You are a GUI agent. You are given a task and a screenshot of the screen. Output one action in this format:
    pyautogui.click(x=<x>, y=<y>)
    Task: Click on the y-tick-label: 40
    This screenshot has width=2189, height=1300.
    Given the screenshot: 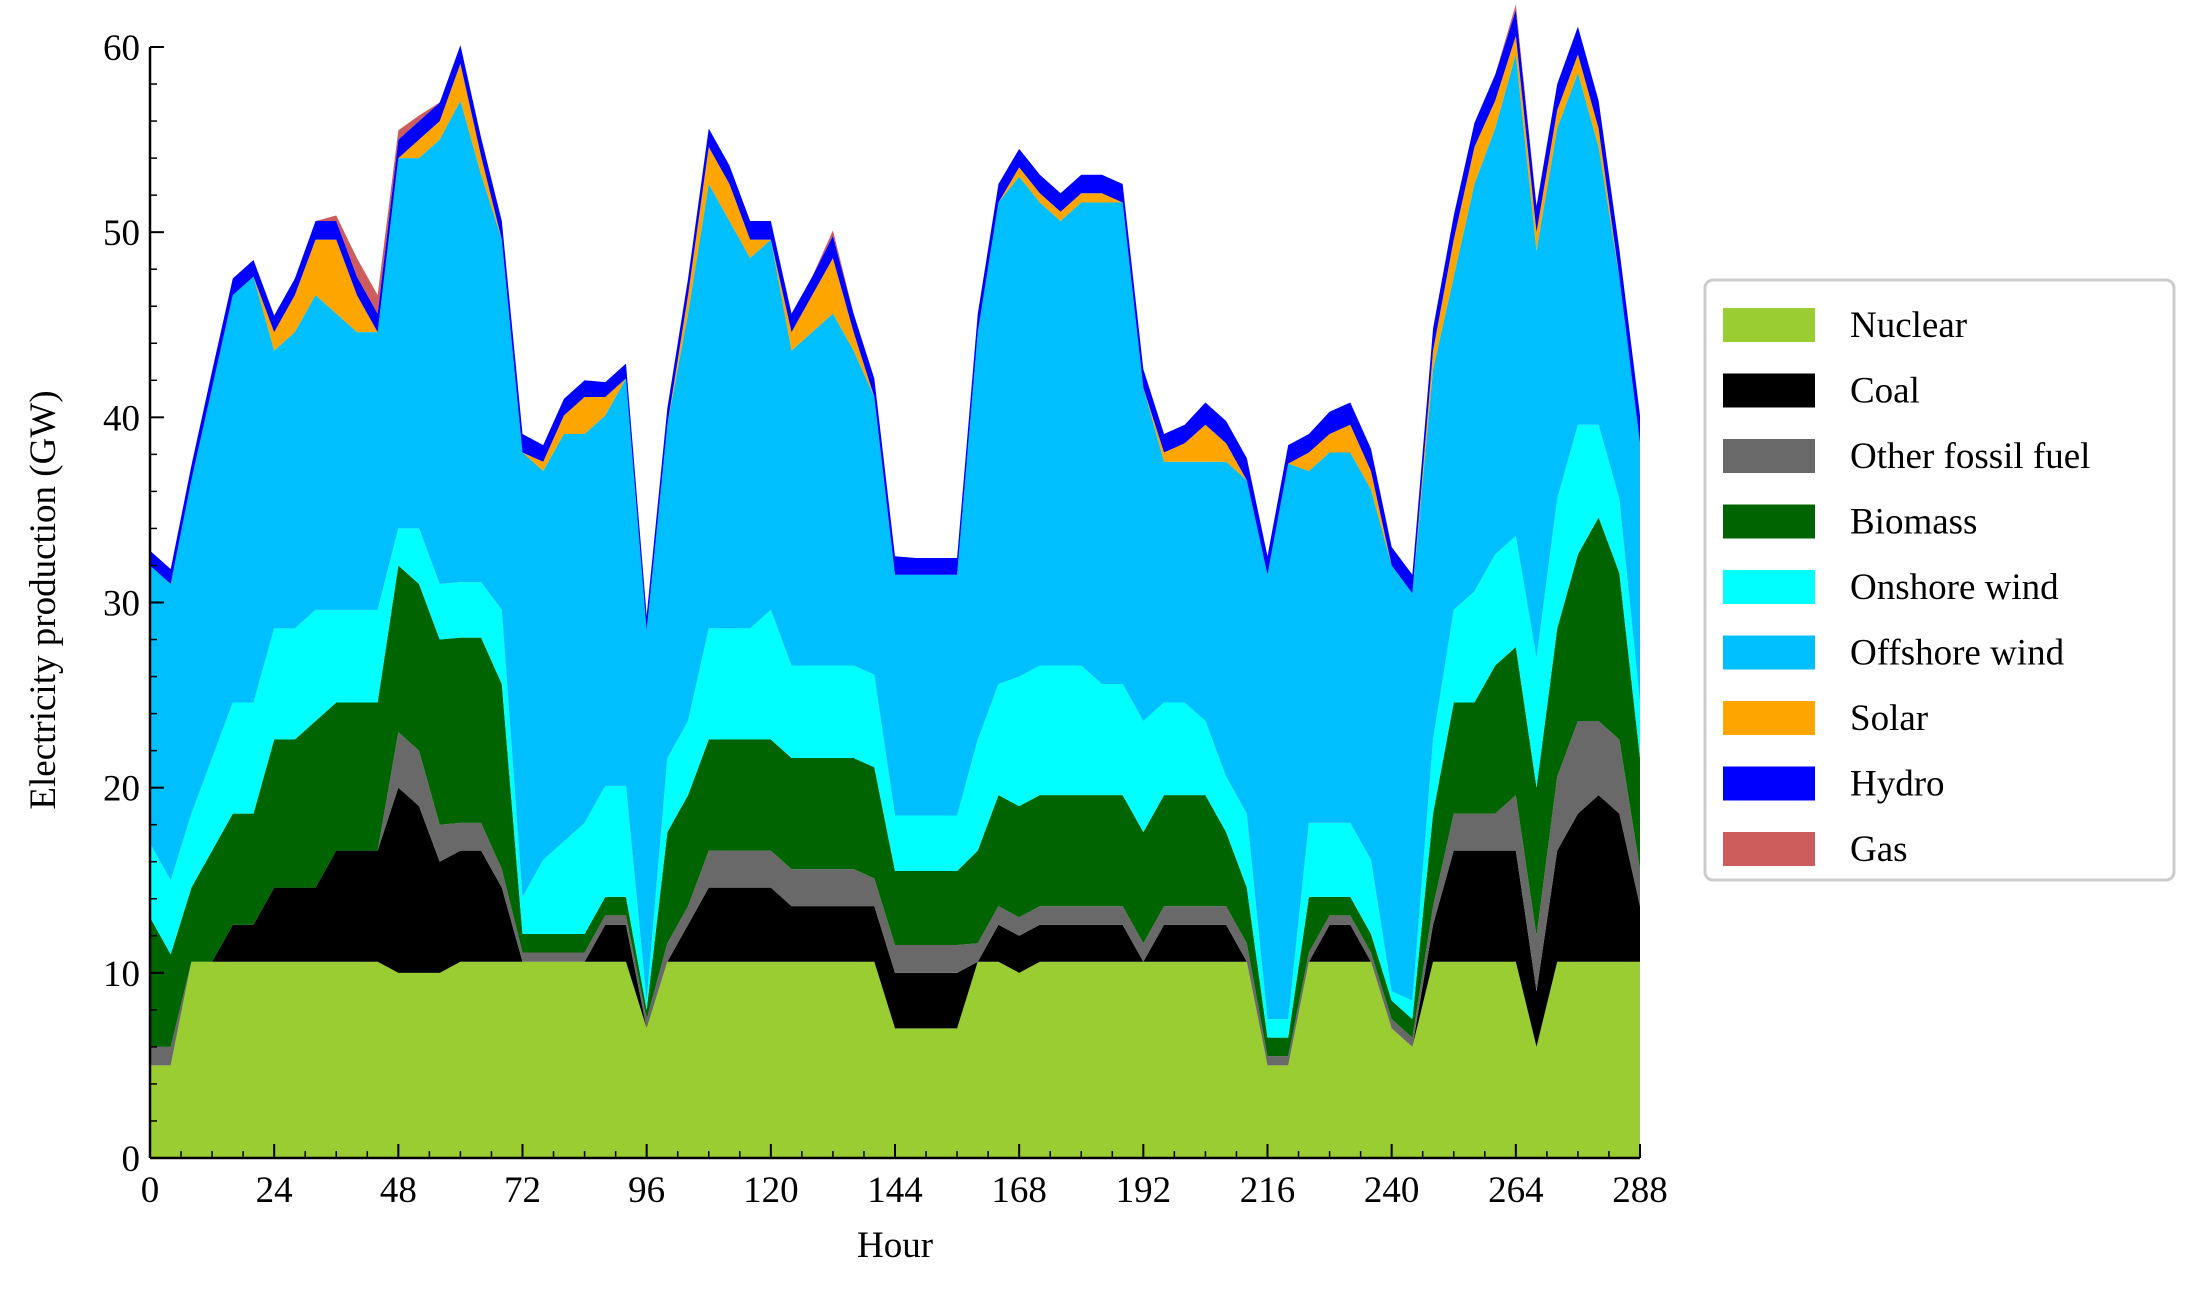 What is the action you would take?
    pyautogui.click(x=121, y=418)
    